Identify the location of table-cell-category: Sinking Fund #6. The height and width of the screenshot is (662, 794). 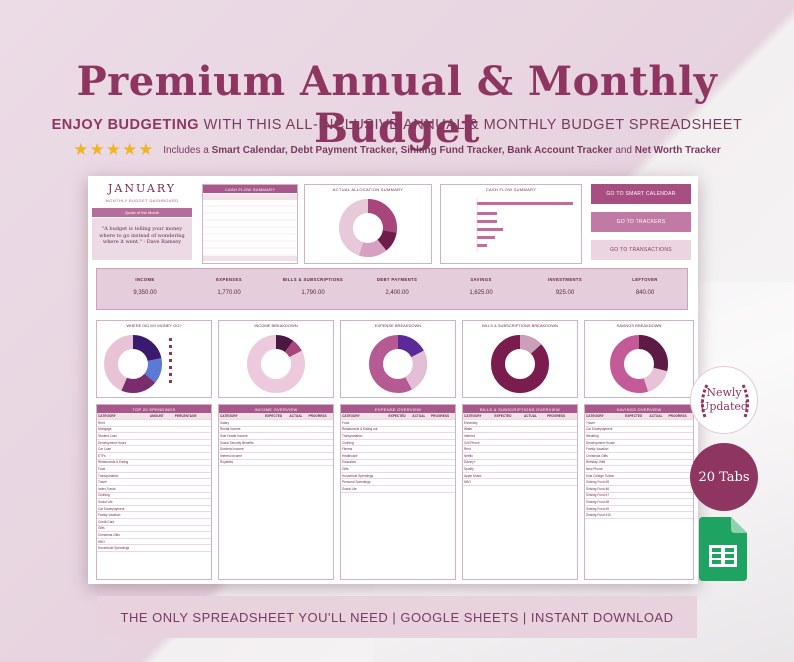
(605, 489).